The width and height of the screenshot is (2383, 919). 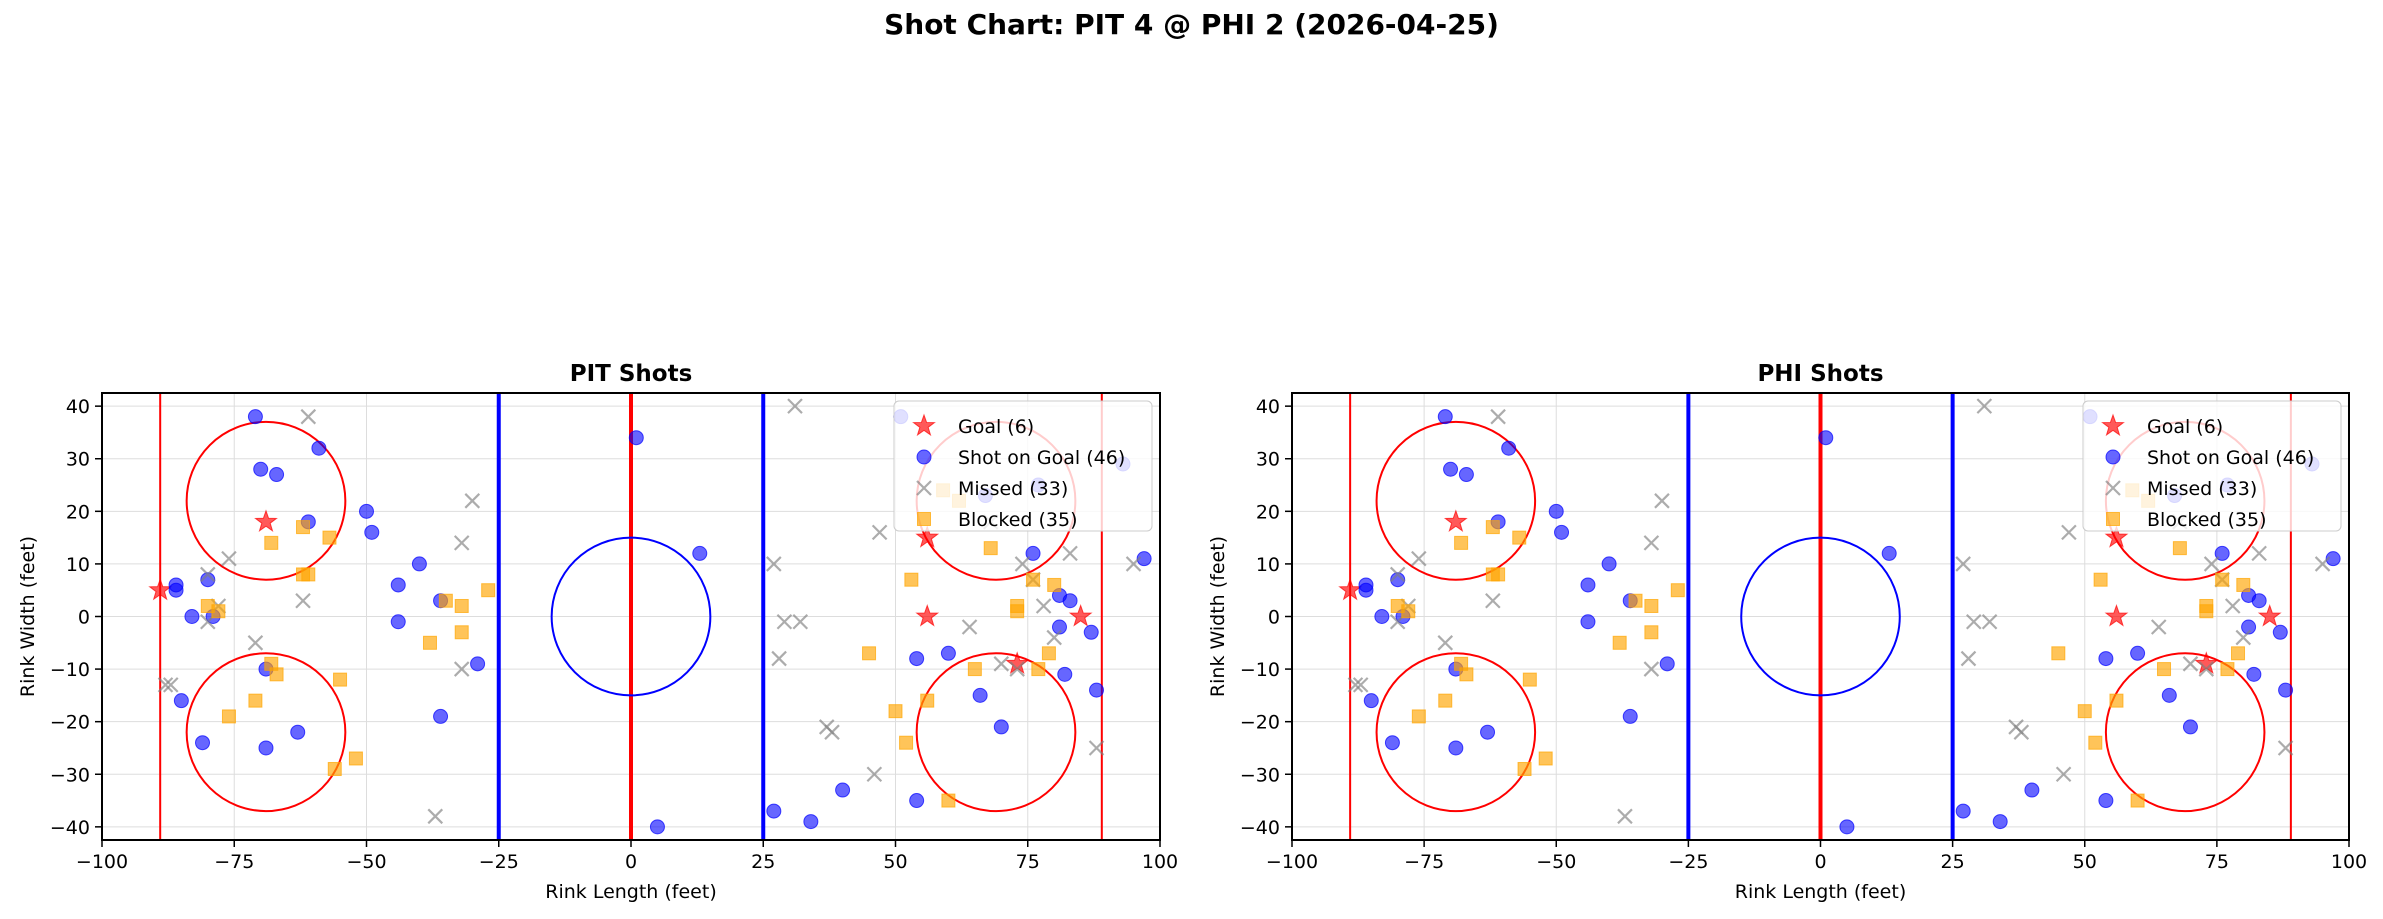 I want to click on legend-box, so click(x=2212, y=466).